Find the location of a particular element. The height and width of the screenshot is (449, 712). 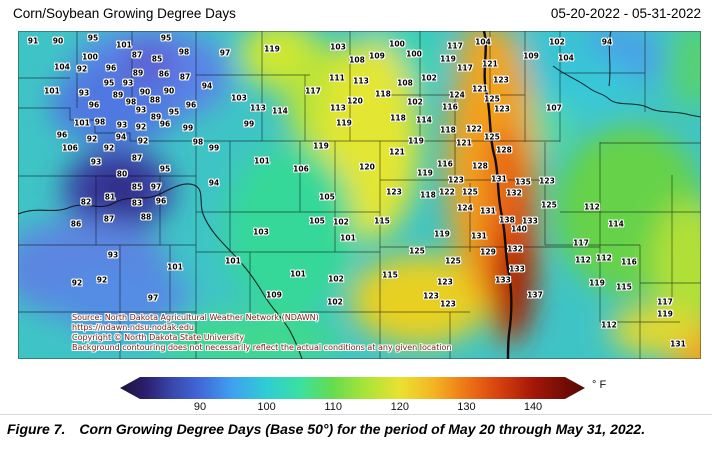

colorbar-tick-label: 140 is located at coordinates (533, 407).